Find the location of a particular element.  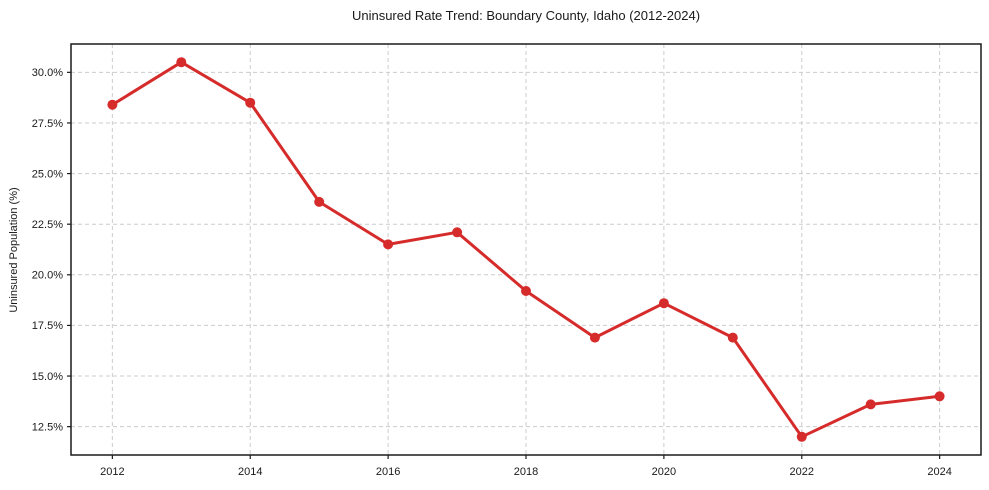

y-tick-label: 27.5% is located at coordinates (47, 124).